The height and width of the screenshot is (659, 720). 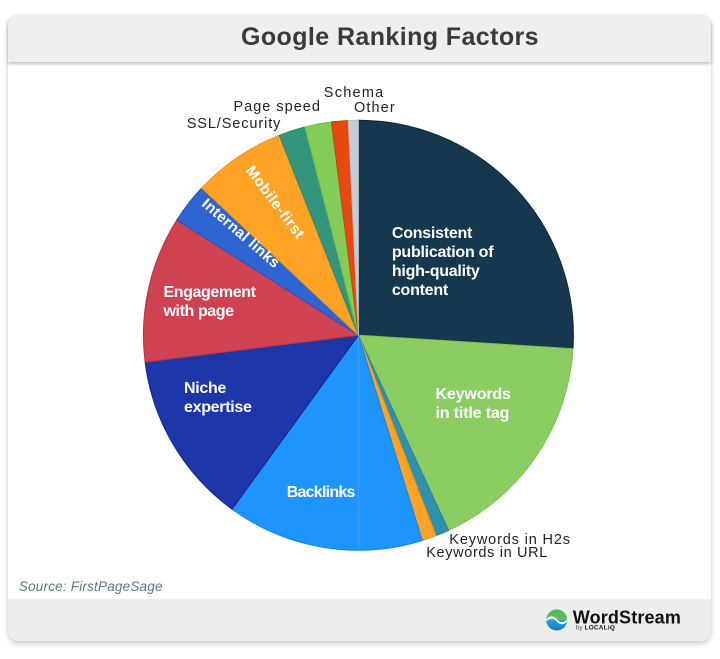 I want to click on svg-text: WordStream, so click(x=627, y=617).